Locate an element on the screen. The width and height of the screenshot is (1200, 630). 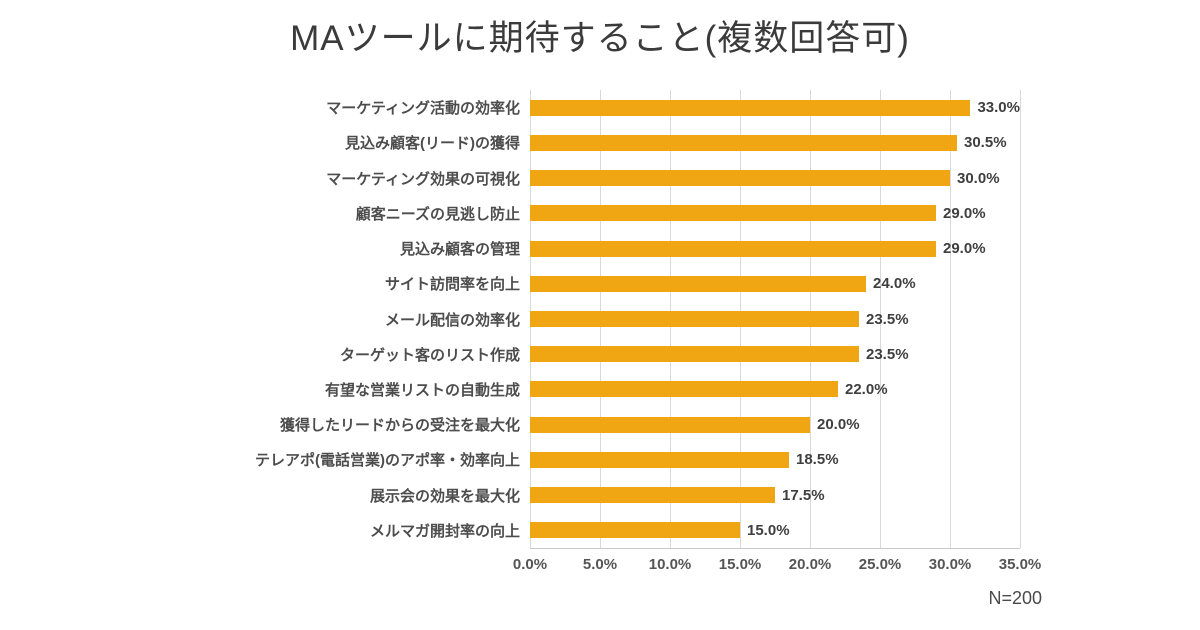
x-tick-label: 35.0% is located at coordinates (1020, 564).